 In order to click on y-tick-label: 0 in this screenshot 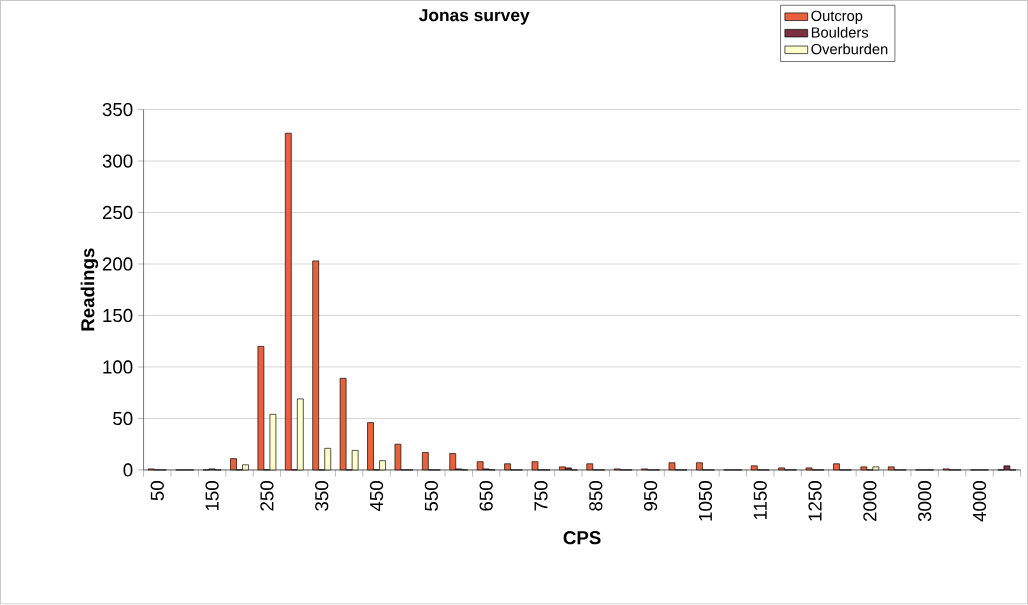, I will do `click(128, 470)`.